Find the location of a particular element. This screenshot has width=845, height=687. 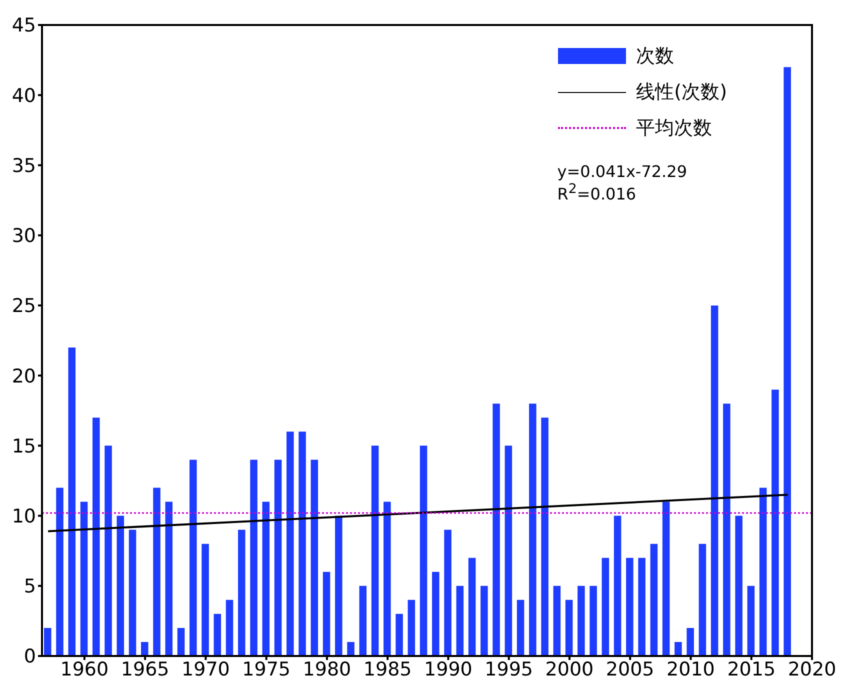

x-tick-label: 1975 is located at coordinates (266, 669).